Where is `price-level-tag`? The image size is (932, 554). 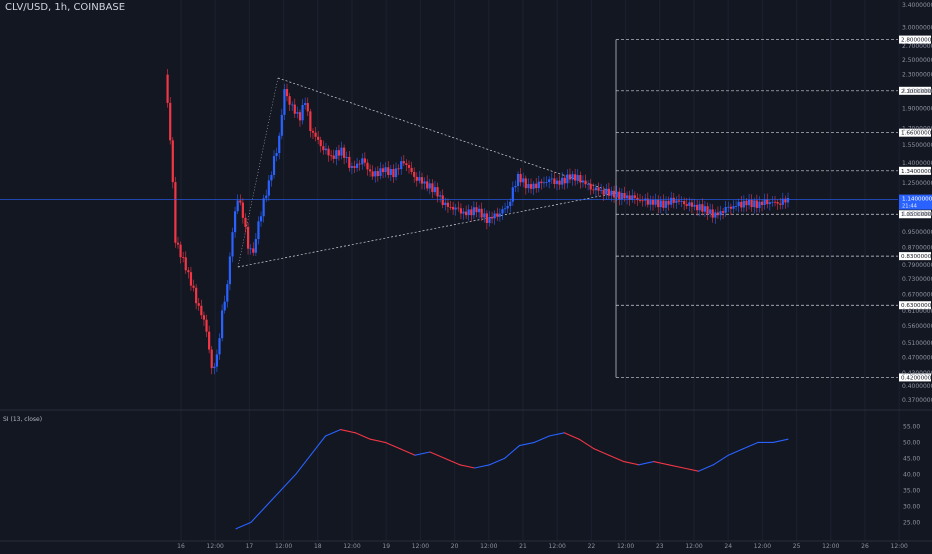
price-level-tag is located at coordinates (915, 256).